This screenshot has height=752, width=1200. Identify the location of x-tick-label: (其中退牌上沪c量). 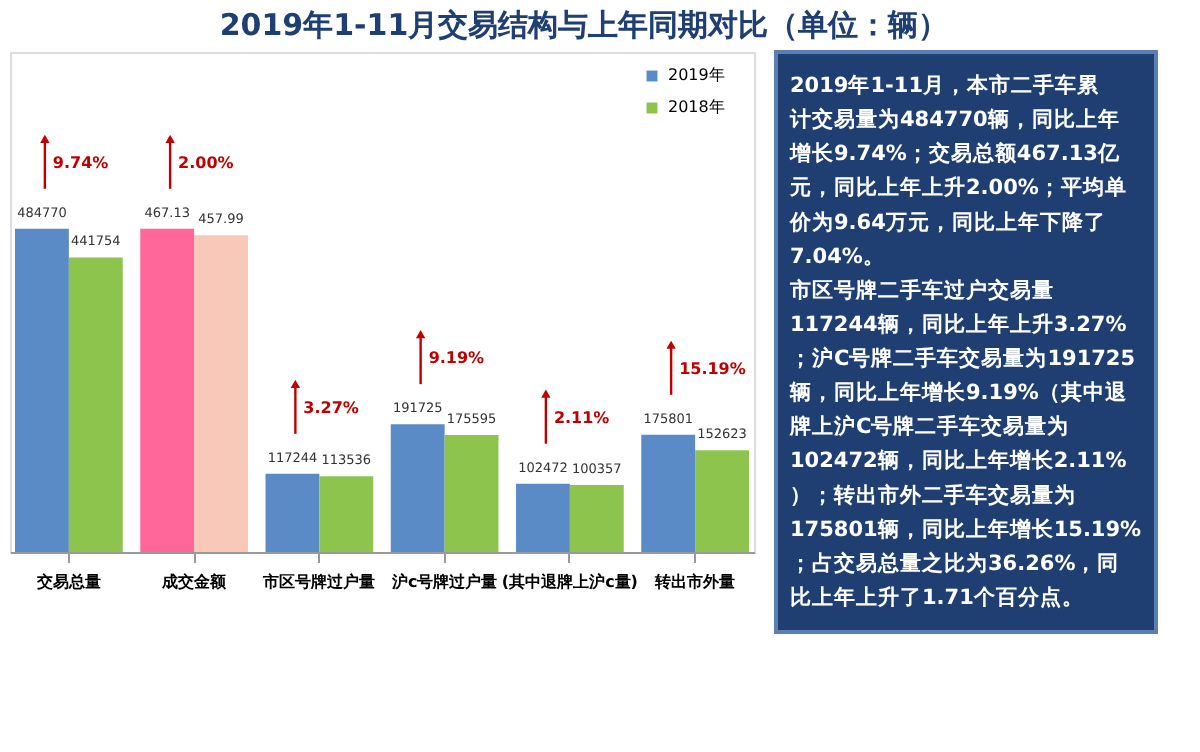
(569, 581).